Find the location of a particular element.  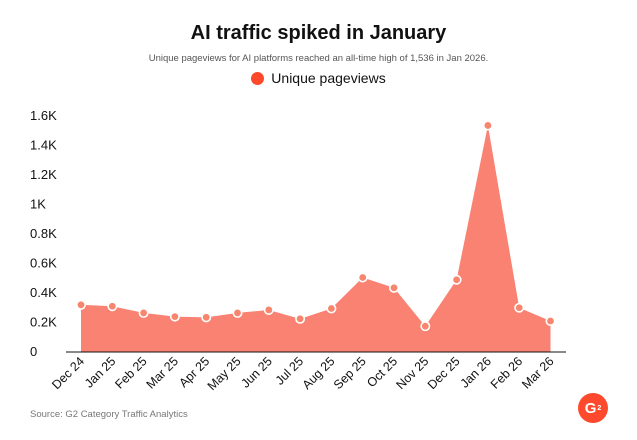

y-axis: 0 0.2K 0.4K 0.6K 0.8K 1K 1.2K 1.4K 1.6K is located at coordinates (43, 233).